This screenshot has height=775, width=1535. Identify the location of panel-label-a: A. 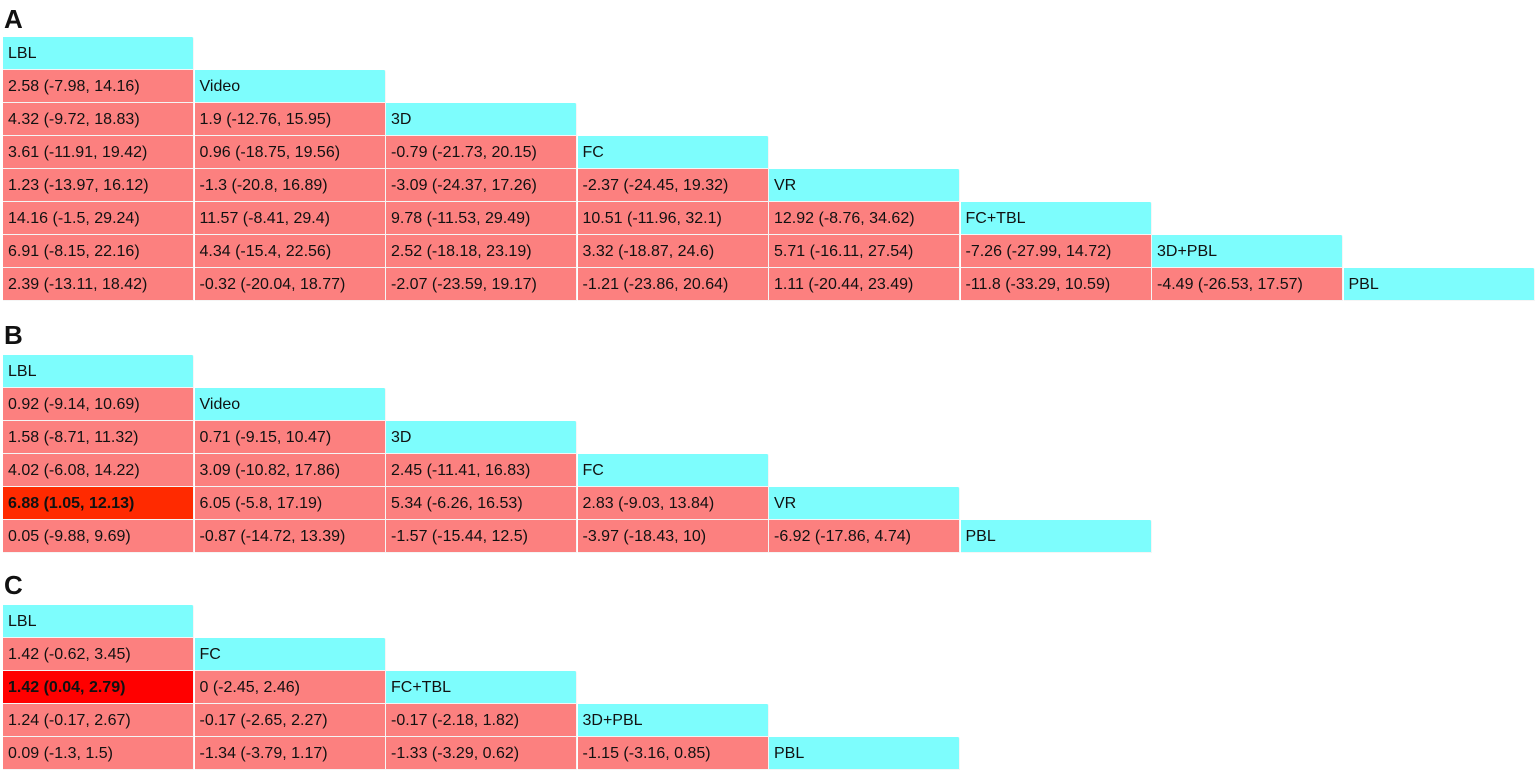
(13, 19).